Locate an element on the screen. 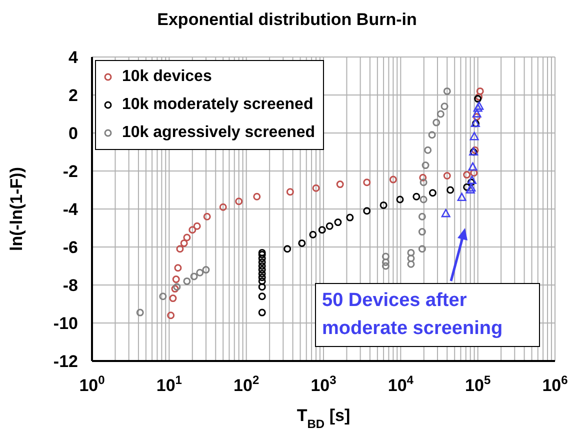 Image resolution: width=574 pixels, height=443 pixels. legend-label: 10k devices is located at coordinates (167, 77).